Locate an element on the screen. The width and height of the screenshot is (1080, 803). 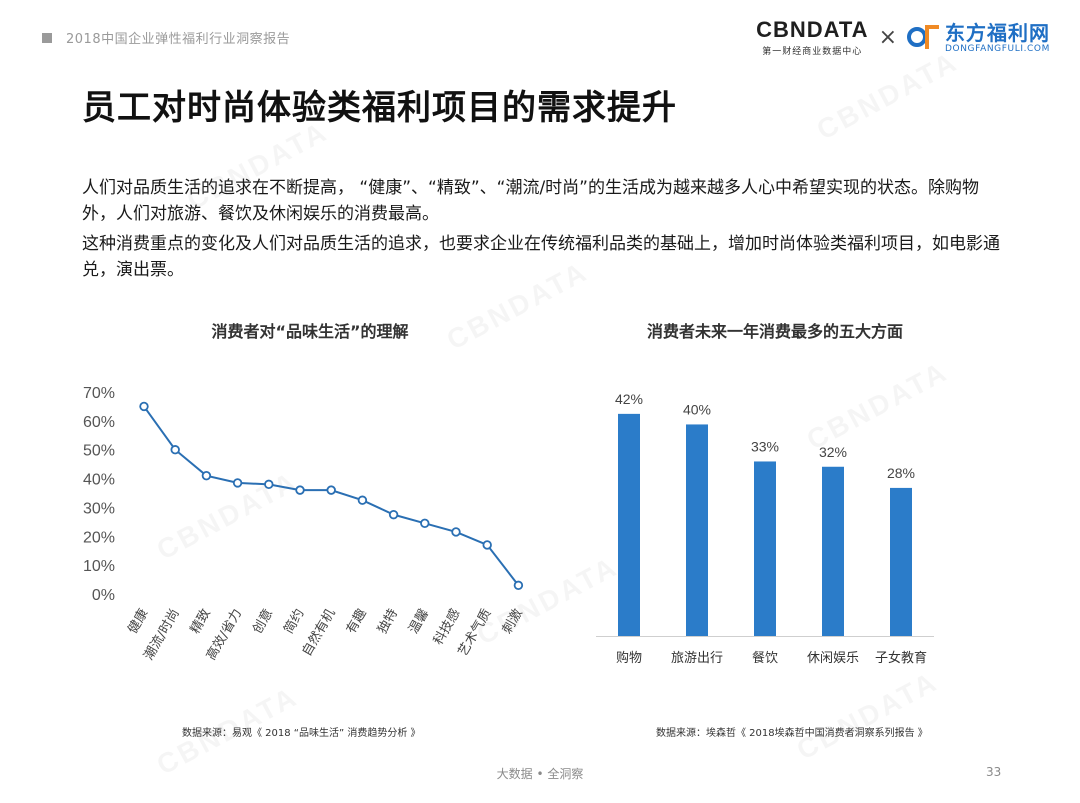
line-chart-source: 数据来源：易观《 2018 “品味生活” 消费趋势分析 》 is located at coordinates (301, 733).